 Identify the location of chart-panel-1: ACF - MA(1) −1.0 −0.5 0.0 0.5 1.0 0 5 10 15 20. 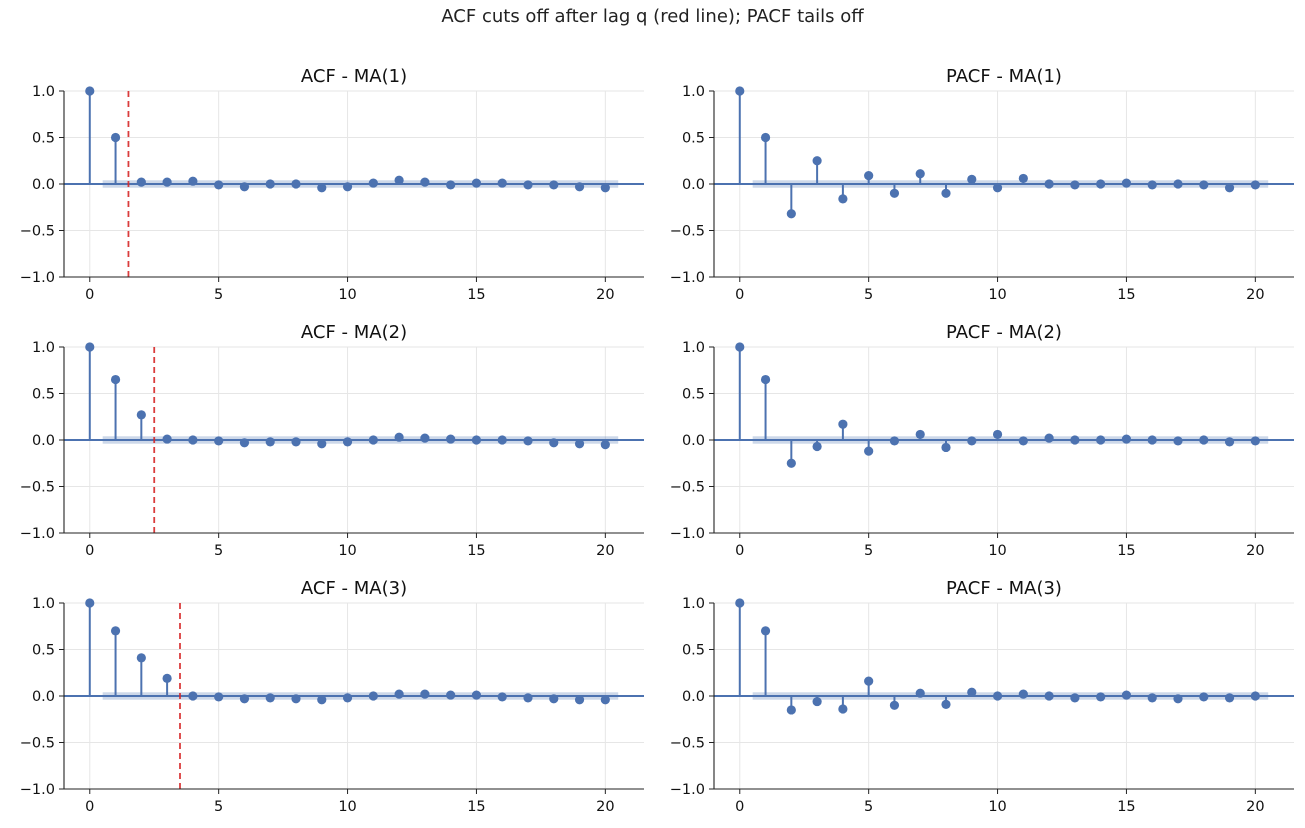
(332, 184).